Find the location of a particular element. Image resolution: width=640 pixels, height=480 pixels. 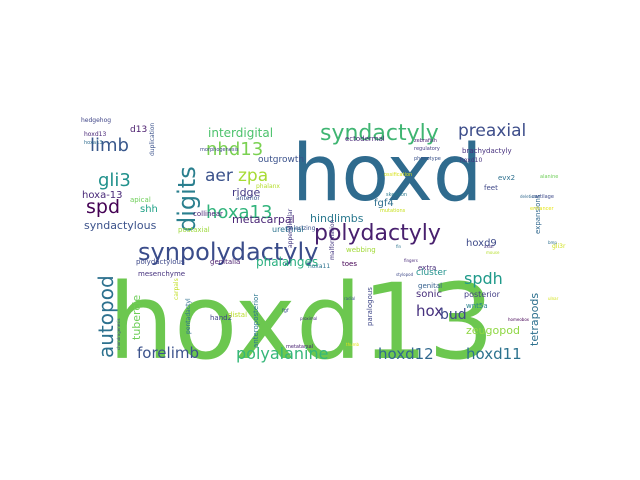

cloud-word: hindlimbs is located at coordinates (337, 218).